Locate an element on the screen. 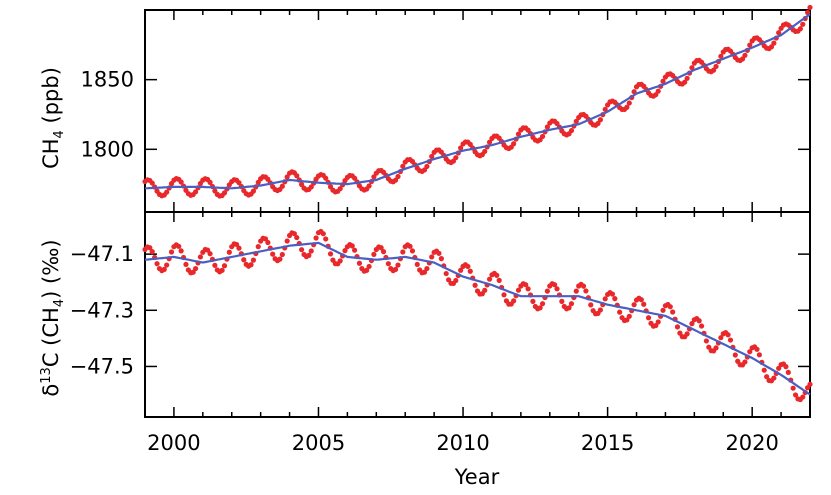  ch4-y-tick-labels: 1800 1850 is located at coordinates (107, 115).